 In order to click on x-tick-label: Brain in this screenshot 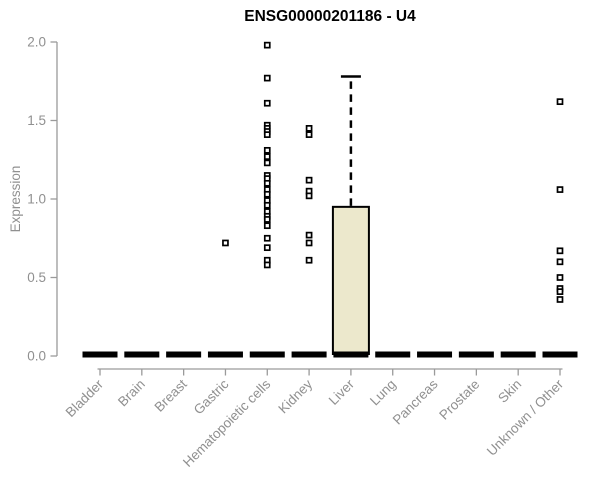, I will do `click(131, 393)`.